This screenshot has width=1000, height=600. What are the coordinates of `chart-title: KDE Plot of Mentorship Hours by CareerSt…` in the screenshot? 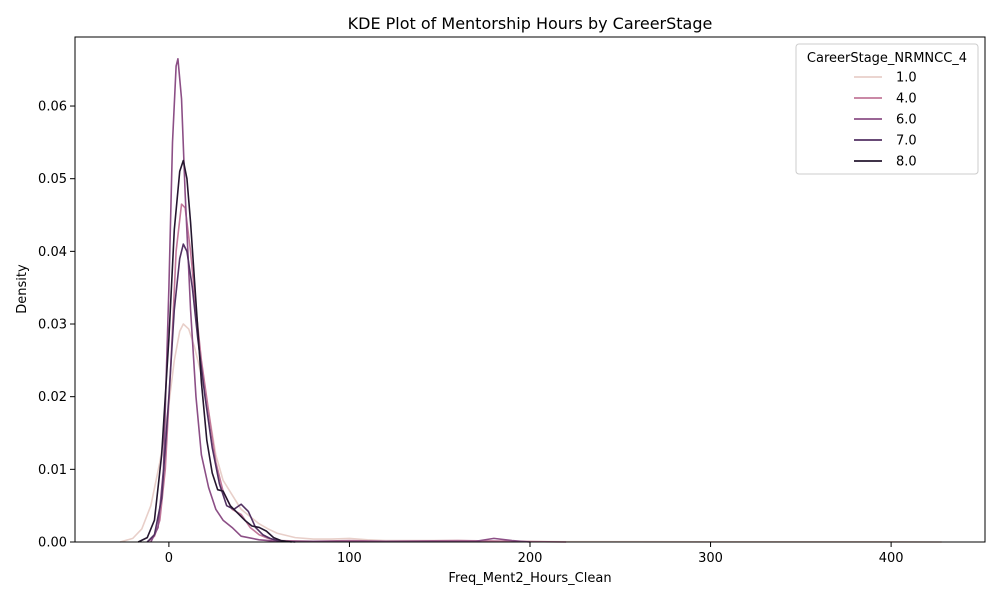 It's located at (530, 23).